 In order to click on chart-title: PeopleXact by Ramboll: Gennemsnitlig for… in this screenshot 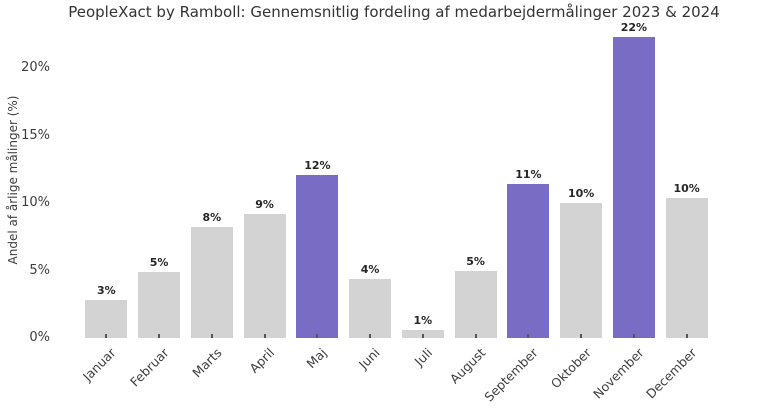, I will do `click(394, 12)`.